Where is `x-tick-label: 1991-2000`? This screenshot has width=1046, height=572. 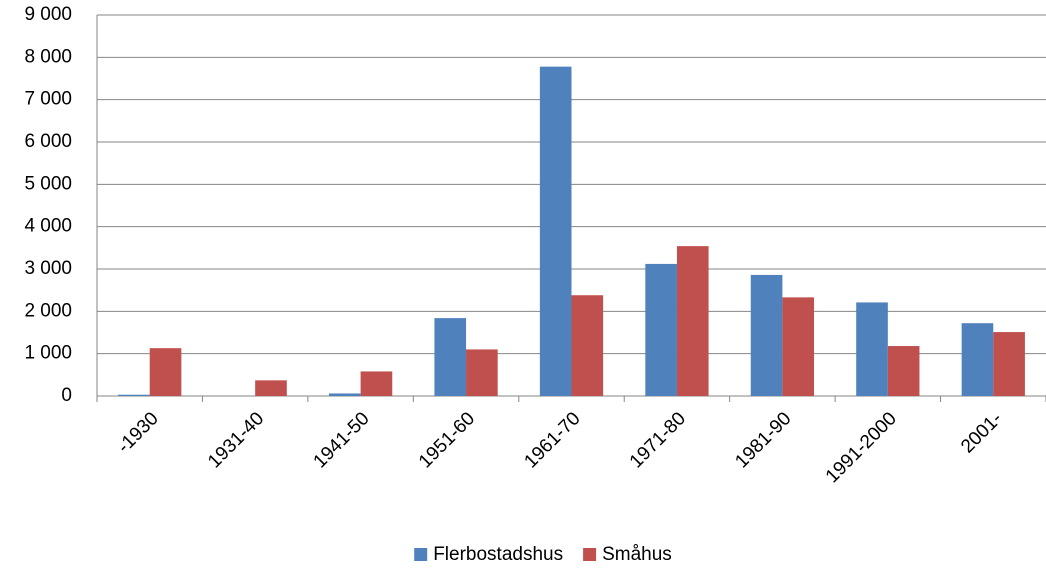
x-tick-label: 1991-2000 is located at coordinates (861, 447).